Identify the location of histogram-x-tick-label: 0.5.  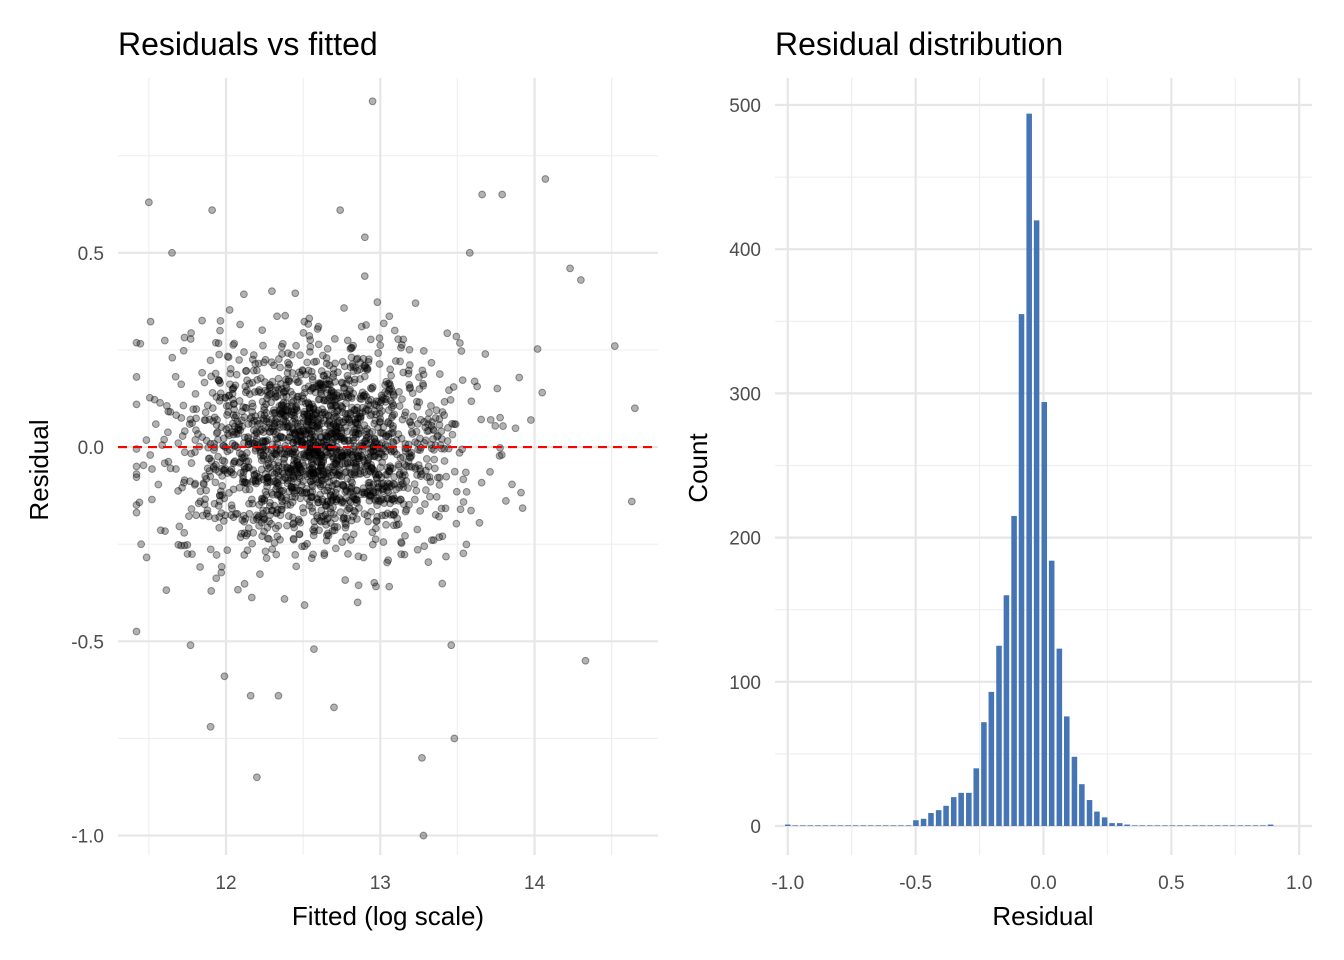
(1171, 883).